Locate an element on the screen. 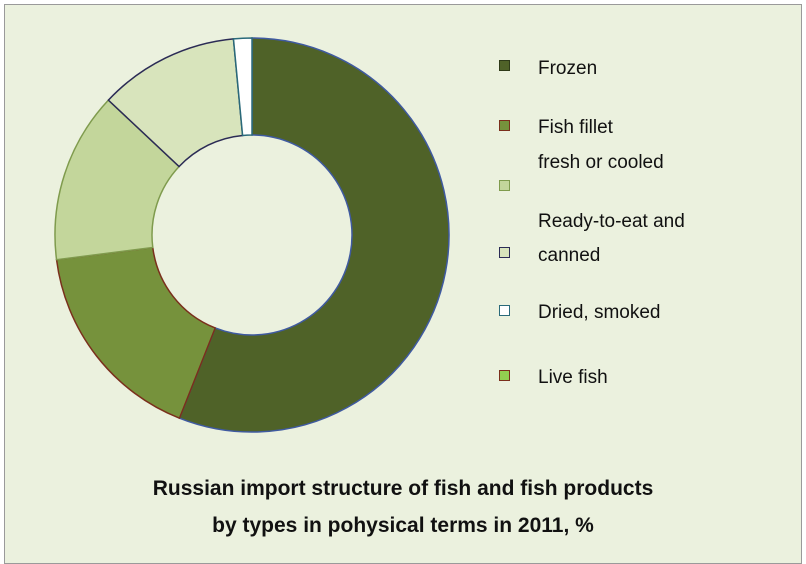 The image size is (806, 564). legend-swatch-ready is located at coordinates (504, 185).